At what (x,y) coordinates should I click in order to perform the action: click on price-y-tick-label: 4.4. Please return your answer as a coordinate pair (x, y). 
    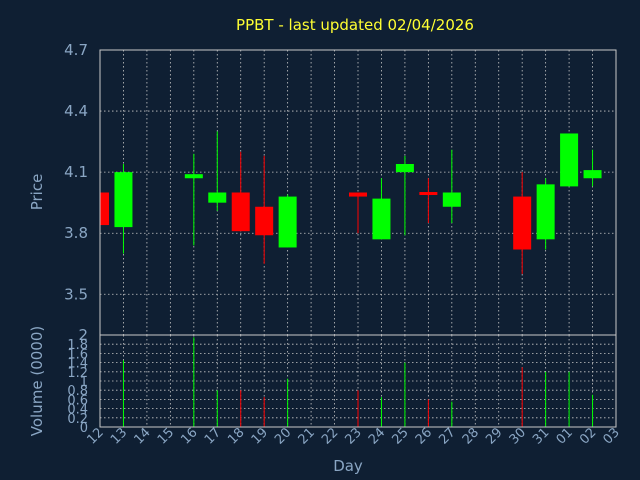
    Looking at the image, I should click on (76, 111).